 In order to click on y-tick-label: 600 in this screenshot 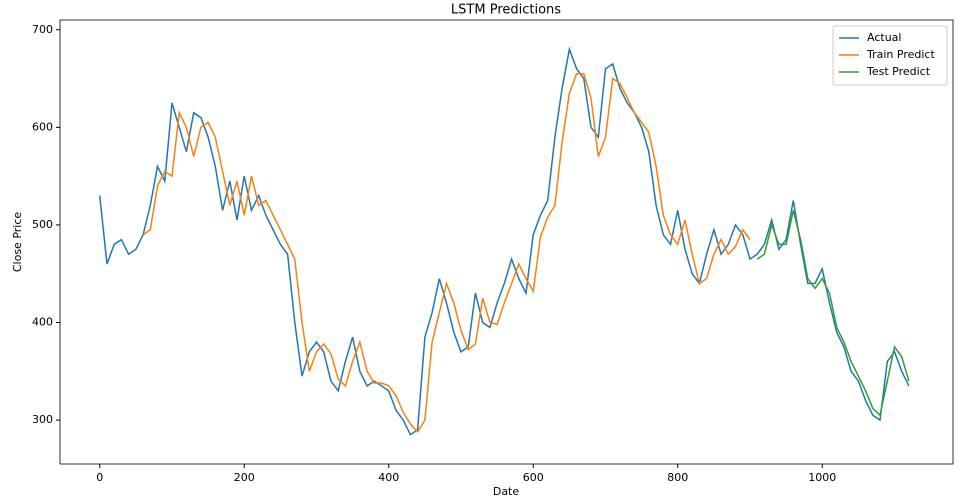, I will do `click(42, 126)`.